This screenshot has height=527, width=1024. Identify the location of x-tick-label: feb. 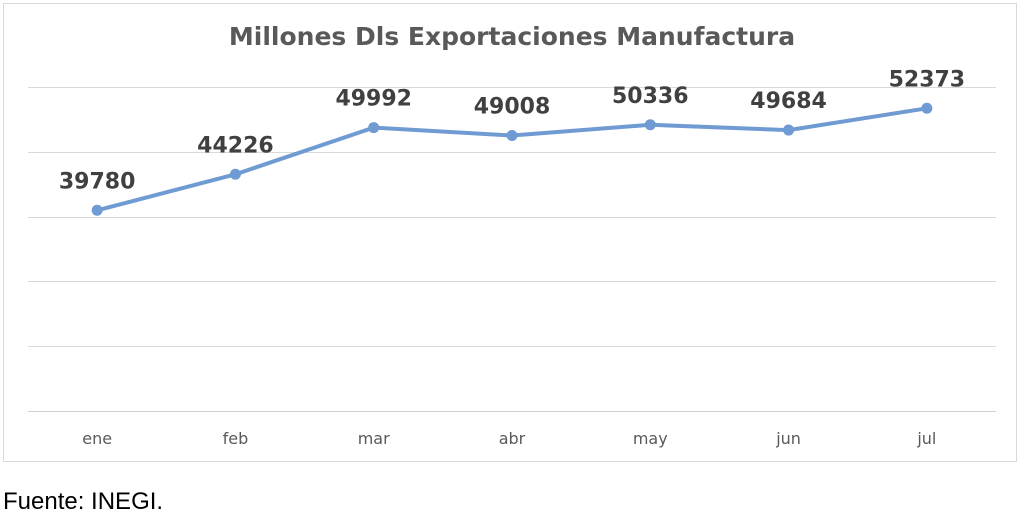
(236, 438).